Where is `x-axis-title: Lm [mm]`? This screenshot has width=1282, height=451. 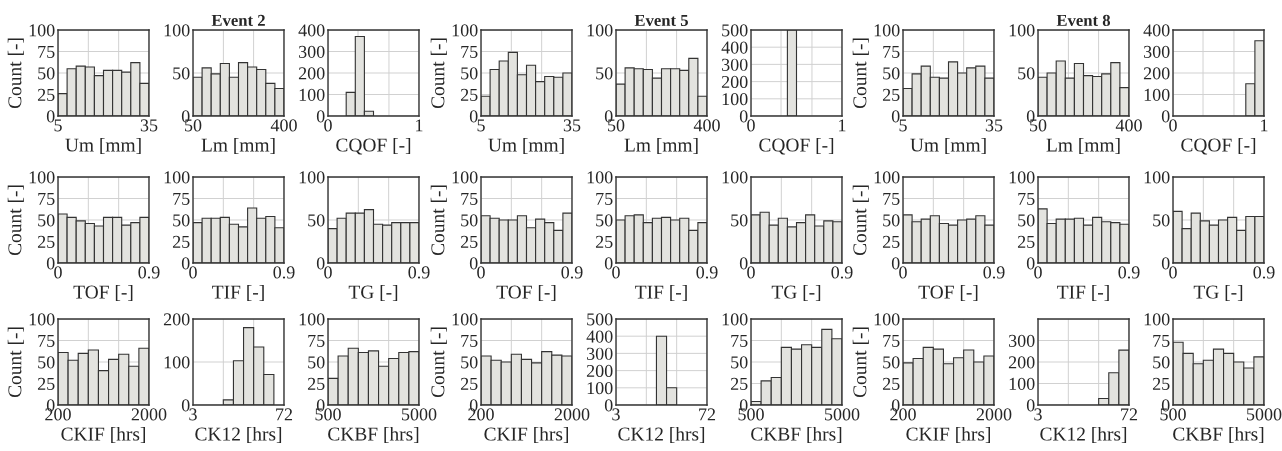 x-axis-title: Lm [mm] is located at coordinates (661, 146).